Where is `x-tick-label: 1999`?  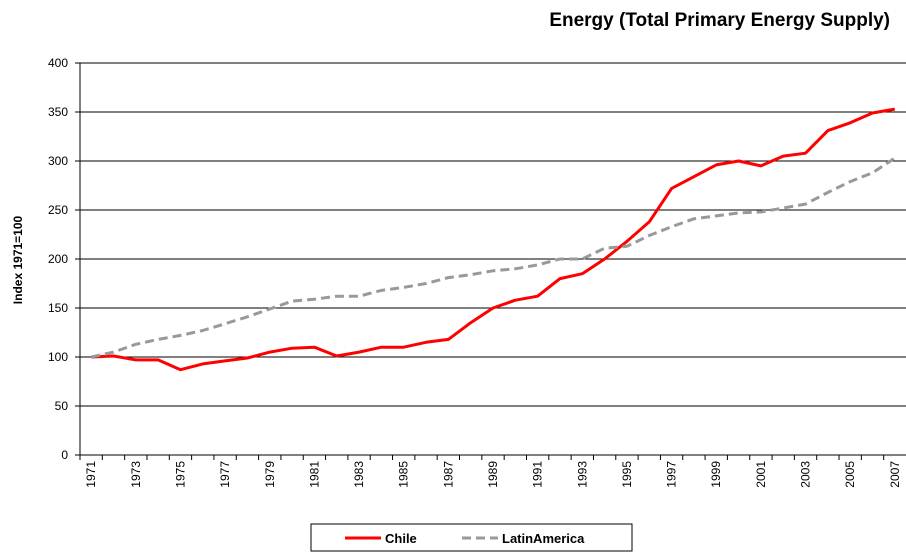
x-tick-label: 1999 is located at coordinates (716, 474).